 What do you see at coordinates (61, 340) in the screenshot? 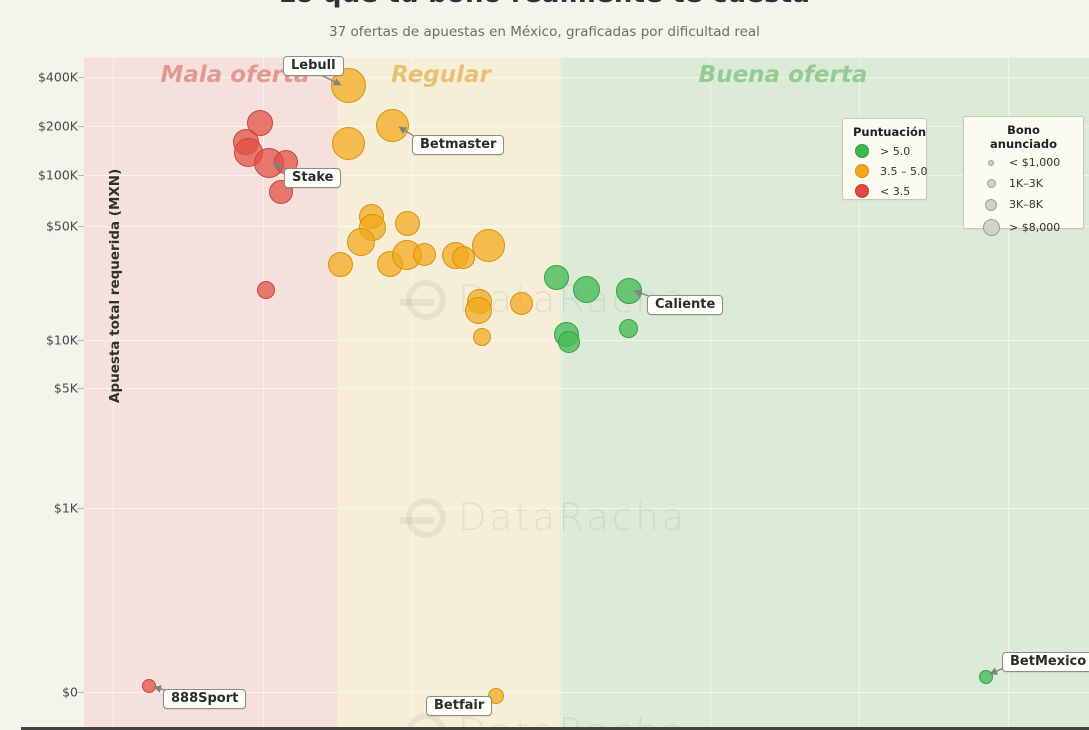
I see `y-tick-label: $10K` at bounding box center [61, 340].